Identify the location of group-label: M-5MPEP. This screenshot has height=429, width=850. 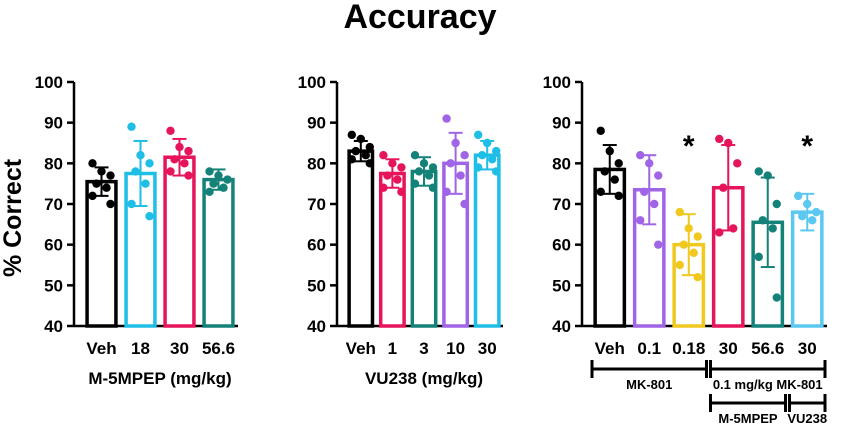
(748, 418).